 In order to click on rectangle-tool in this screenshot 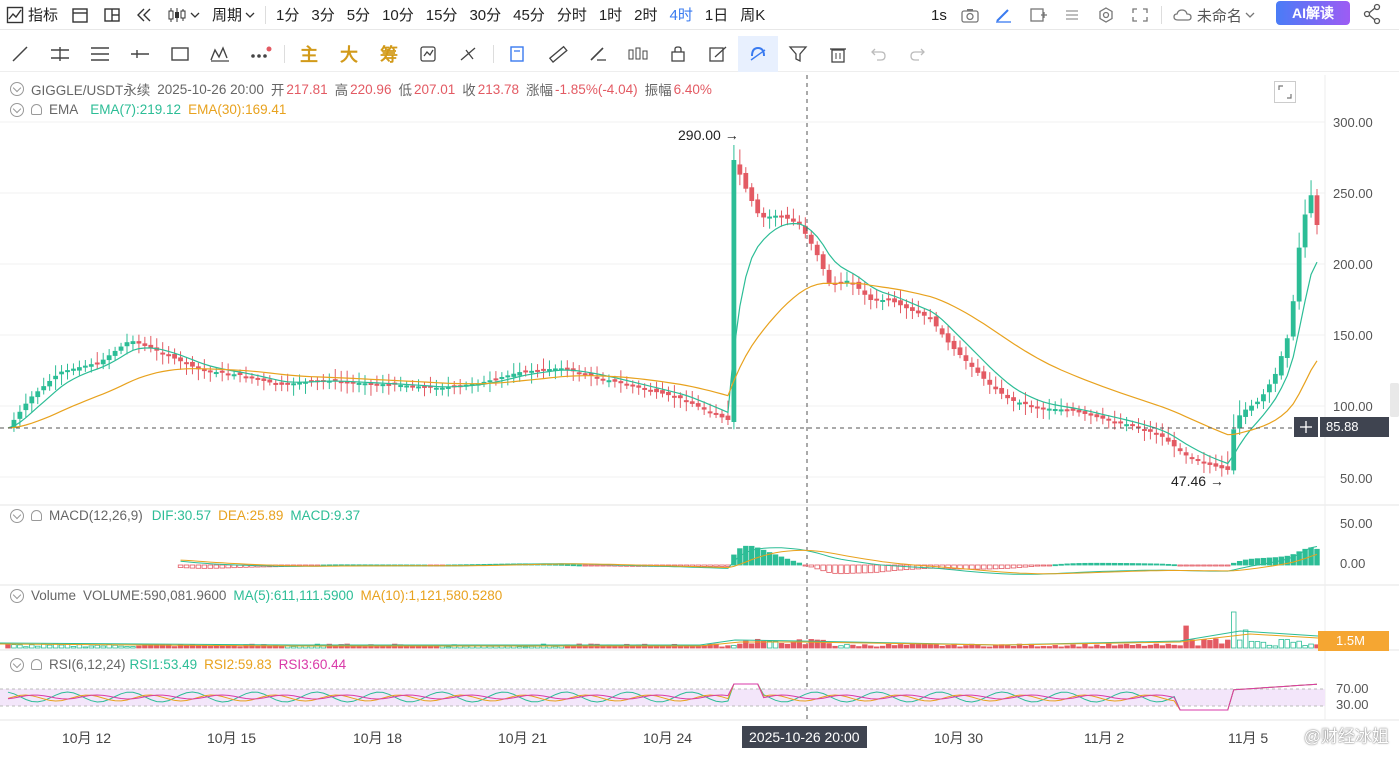, I will do `click(180, 54)`.